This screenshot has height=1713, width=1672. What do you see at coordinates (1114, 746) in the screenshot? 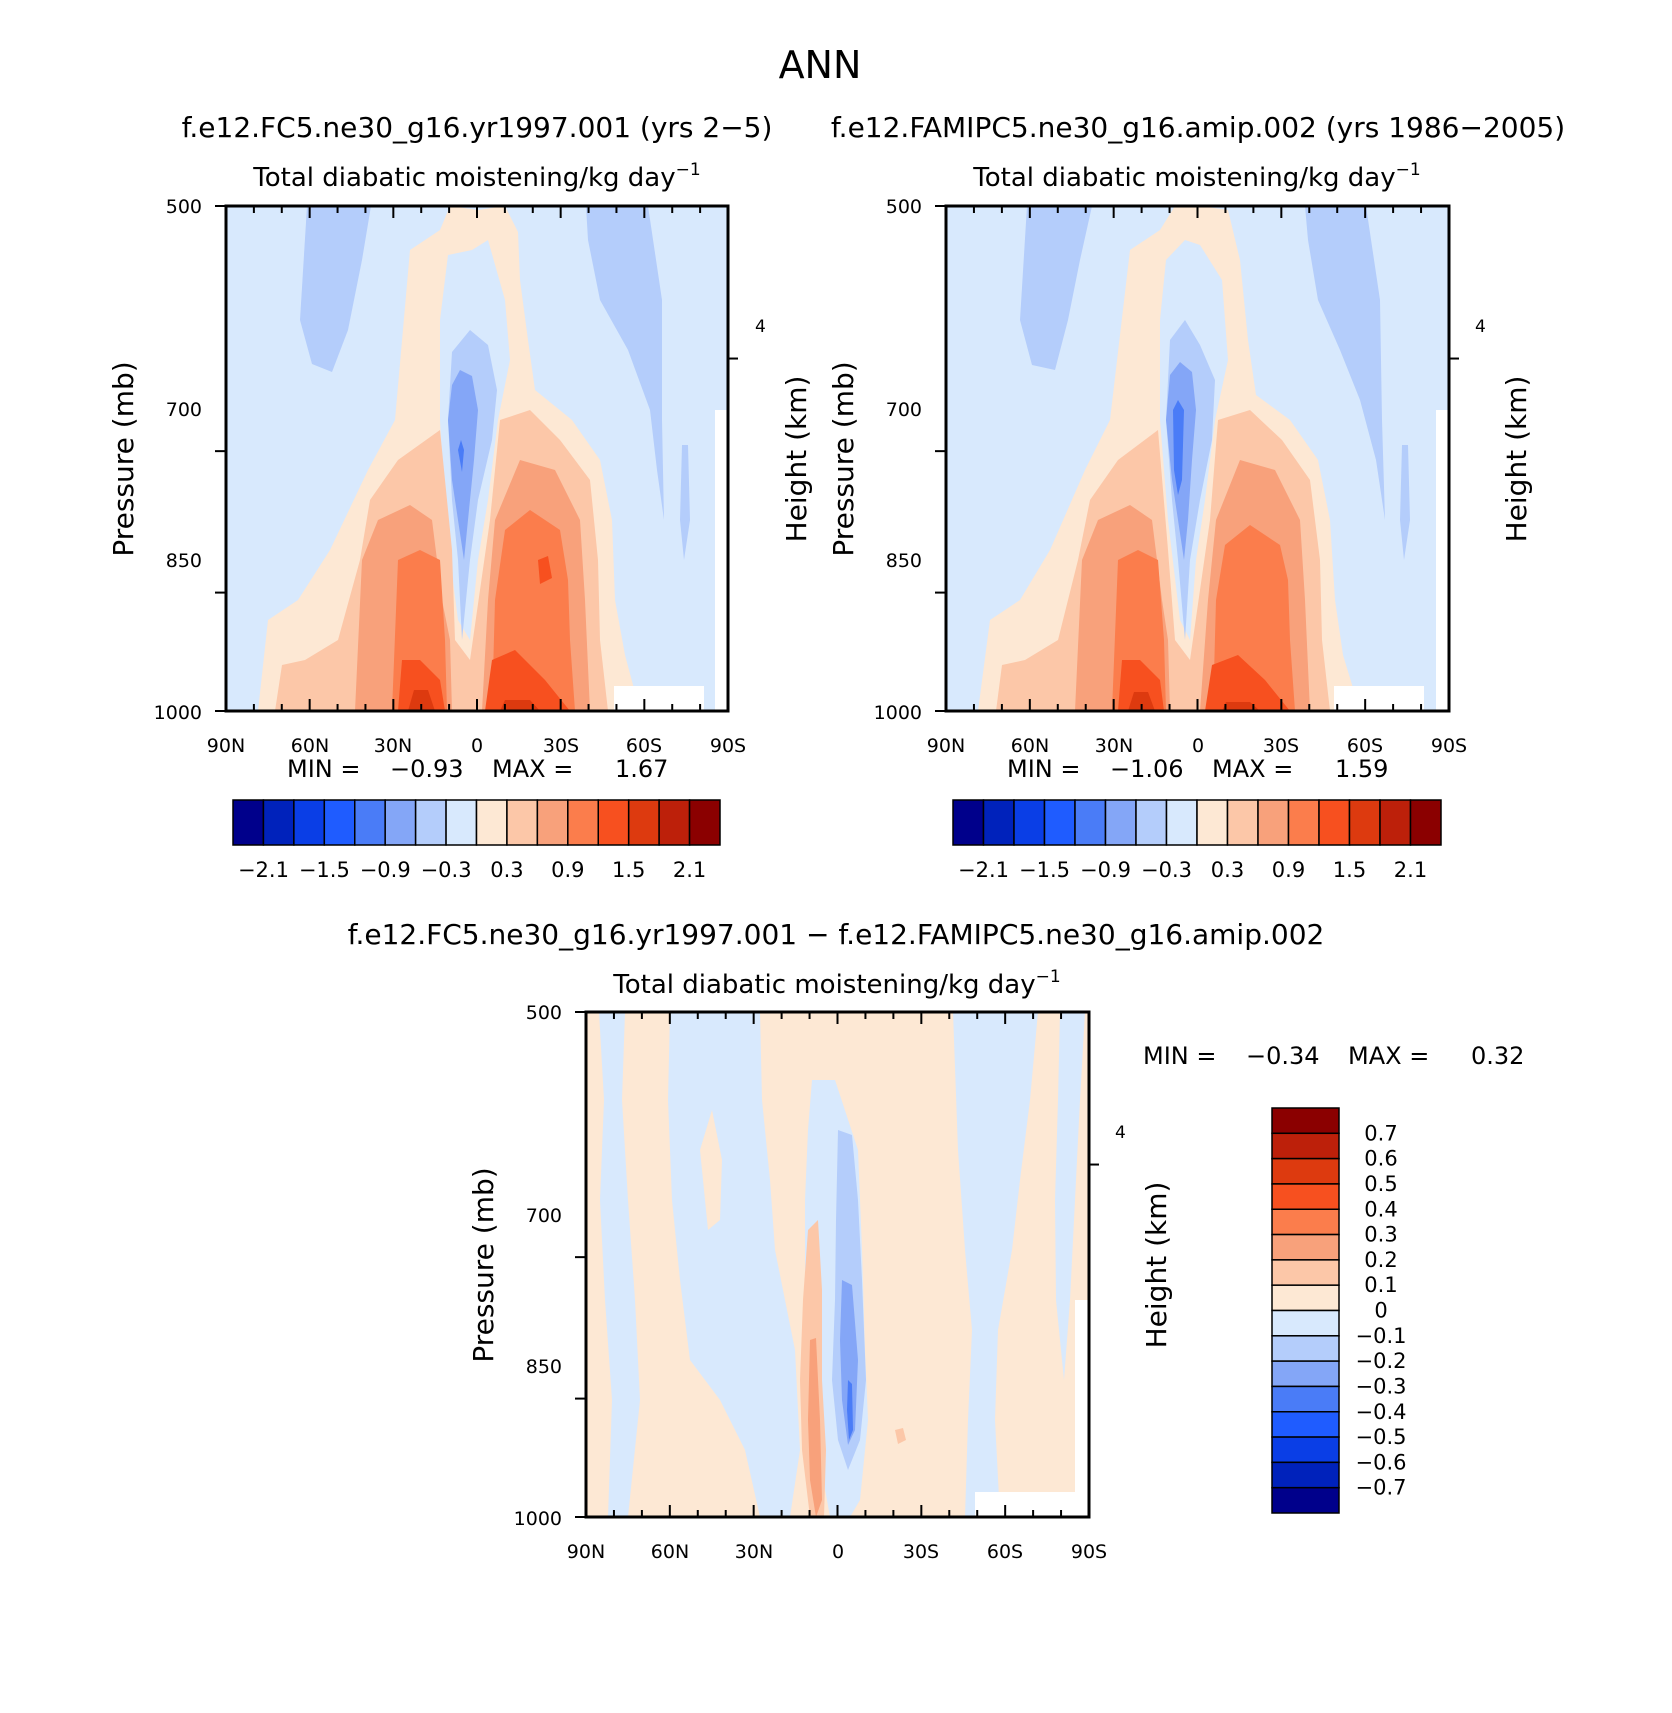
I see `panel-2-xtick-label: 30N` at bounding box center [1114, 746].